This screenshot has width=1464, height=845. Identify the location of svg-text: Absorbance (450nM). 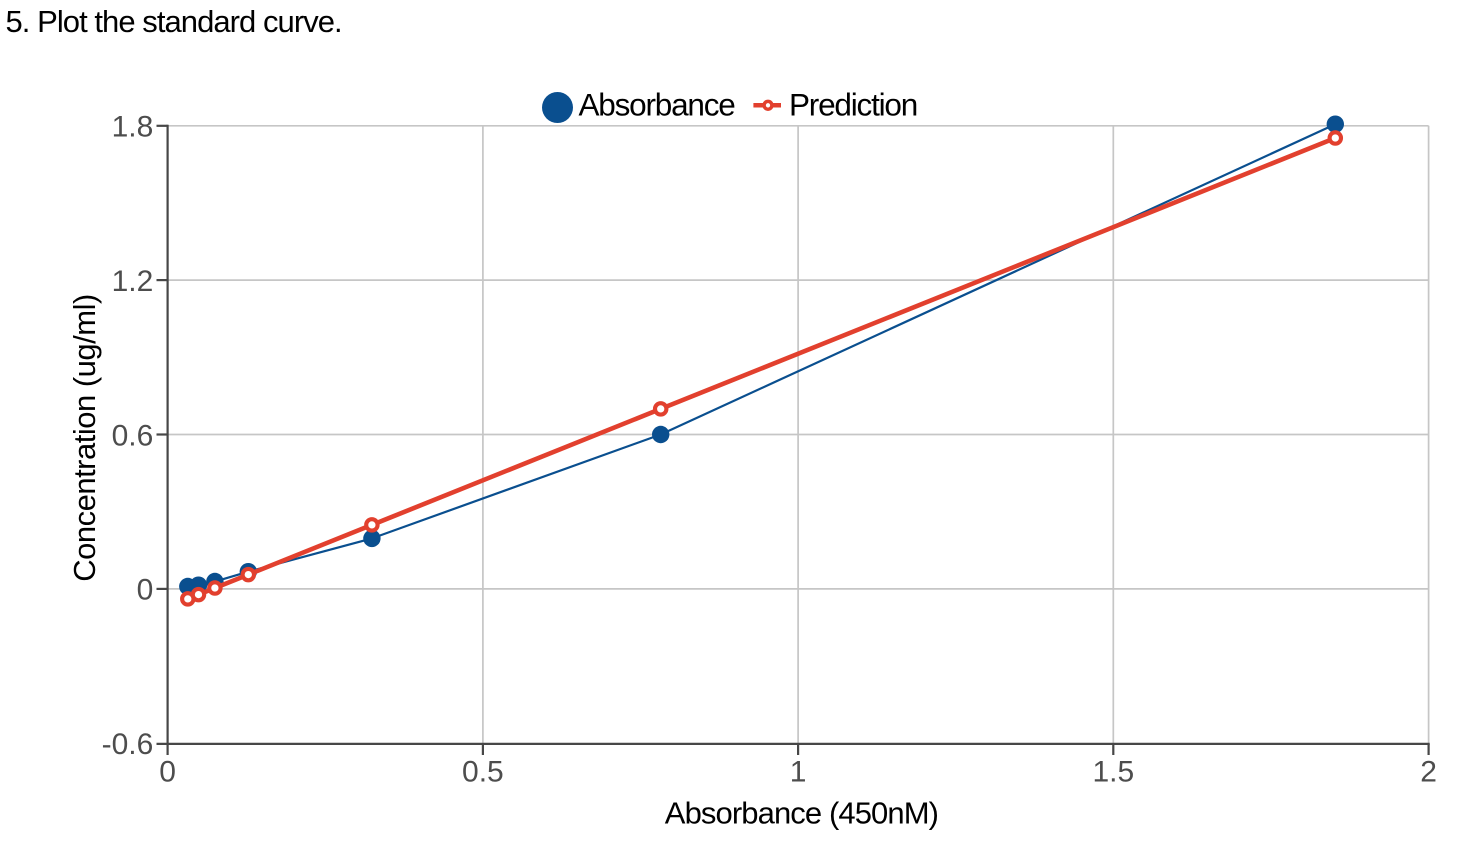
(801, 813).